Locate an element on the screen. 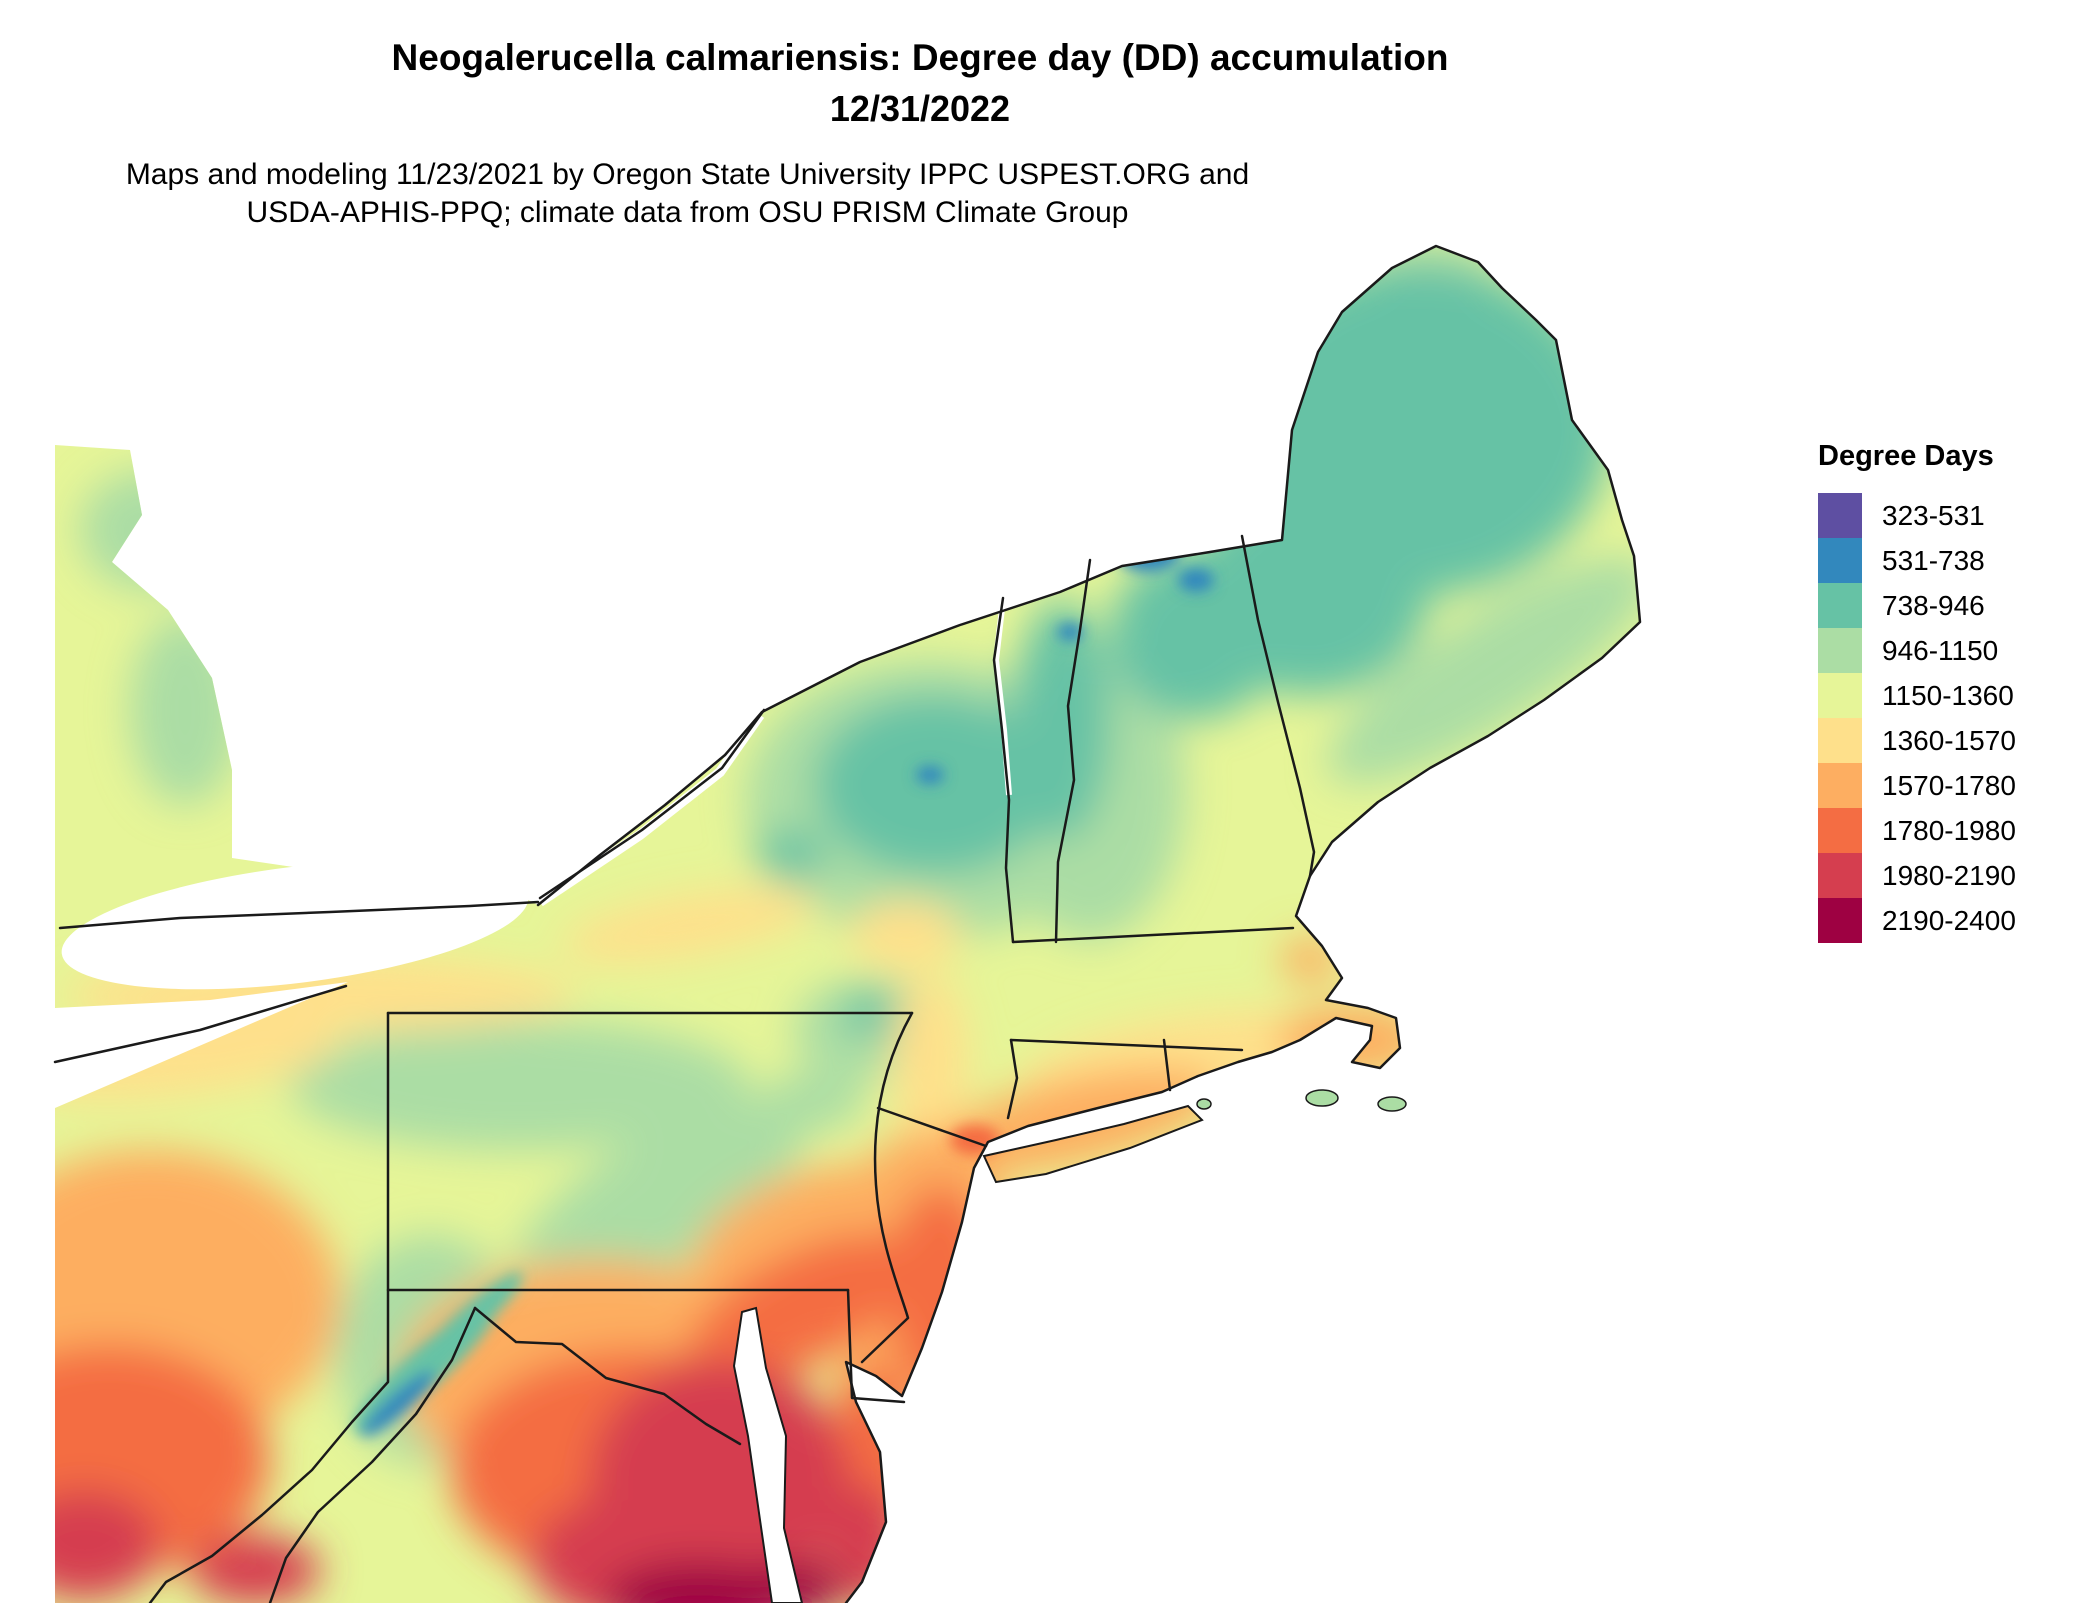 Image resolution: width=2100 pixels, height=1603 pixels. lake-ontario is located at coordinates (295, 925).